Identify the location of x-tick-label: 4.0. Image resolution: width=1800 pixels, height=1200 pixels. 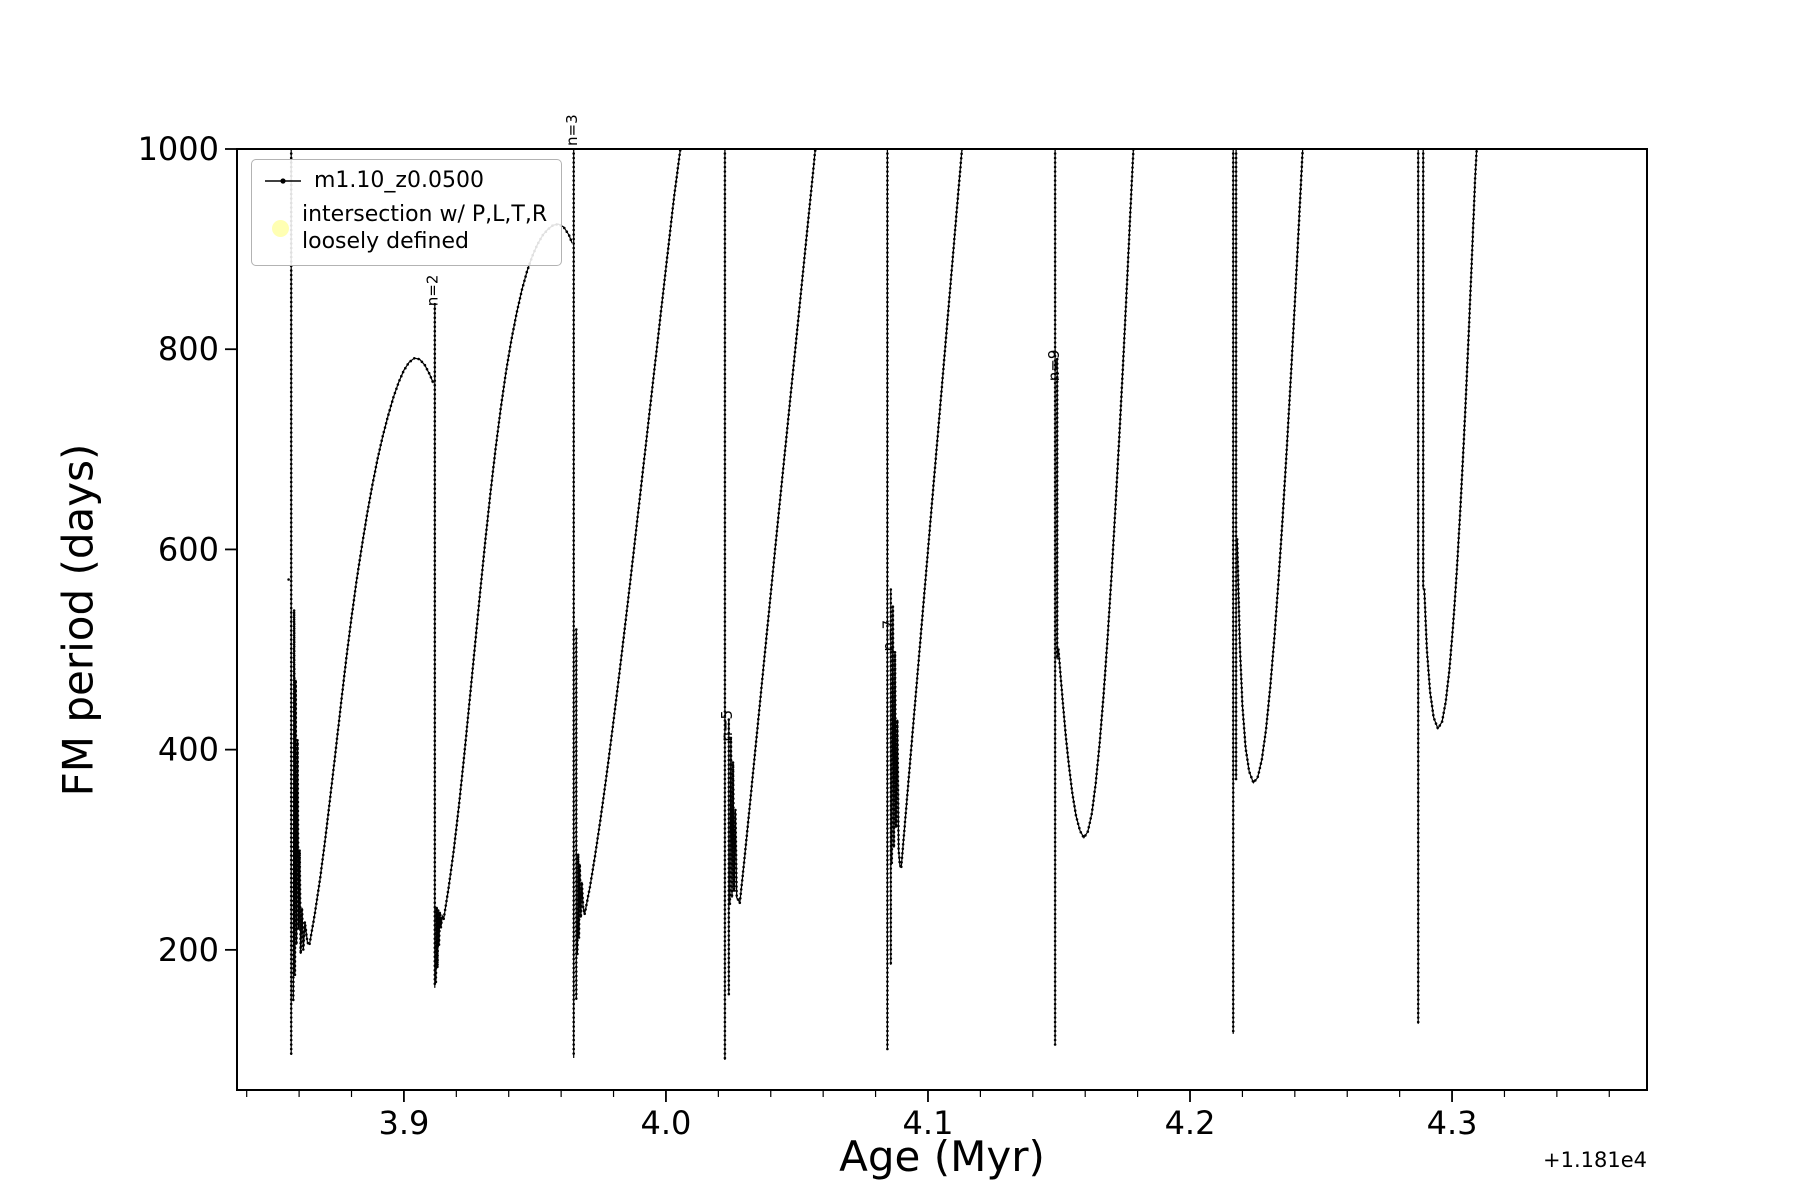
(666, 1123).